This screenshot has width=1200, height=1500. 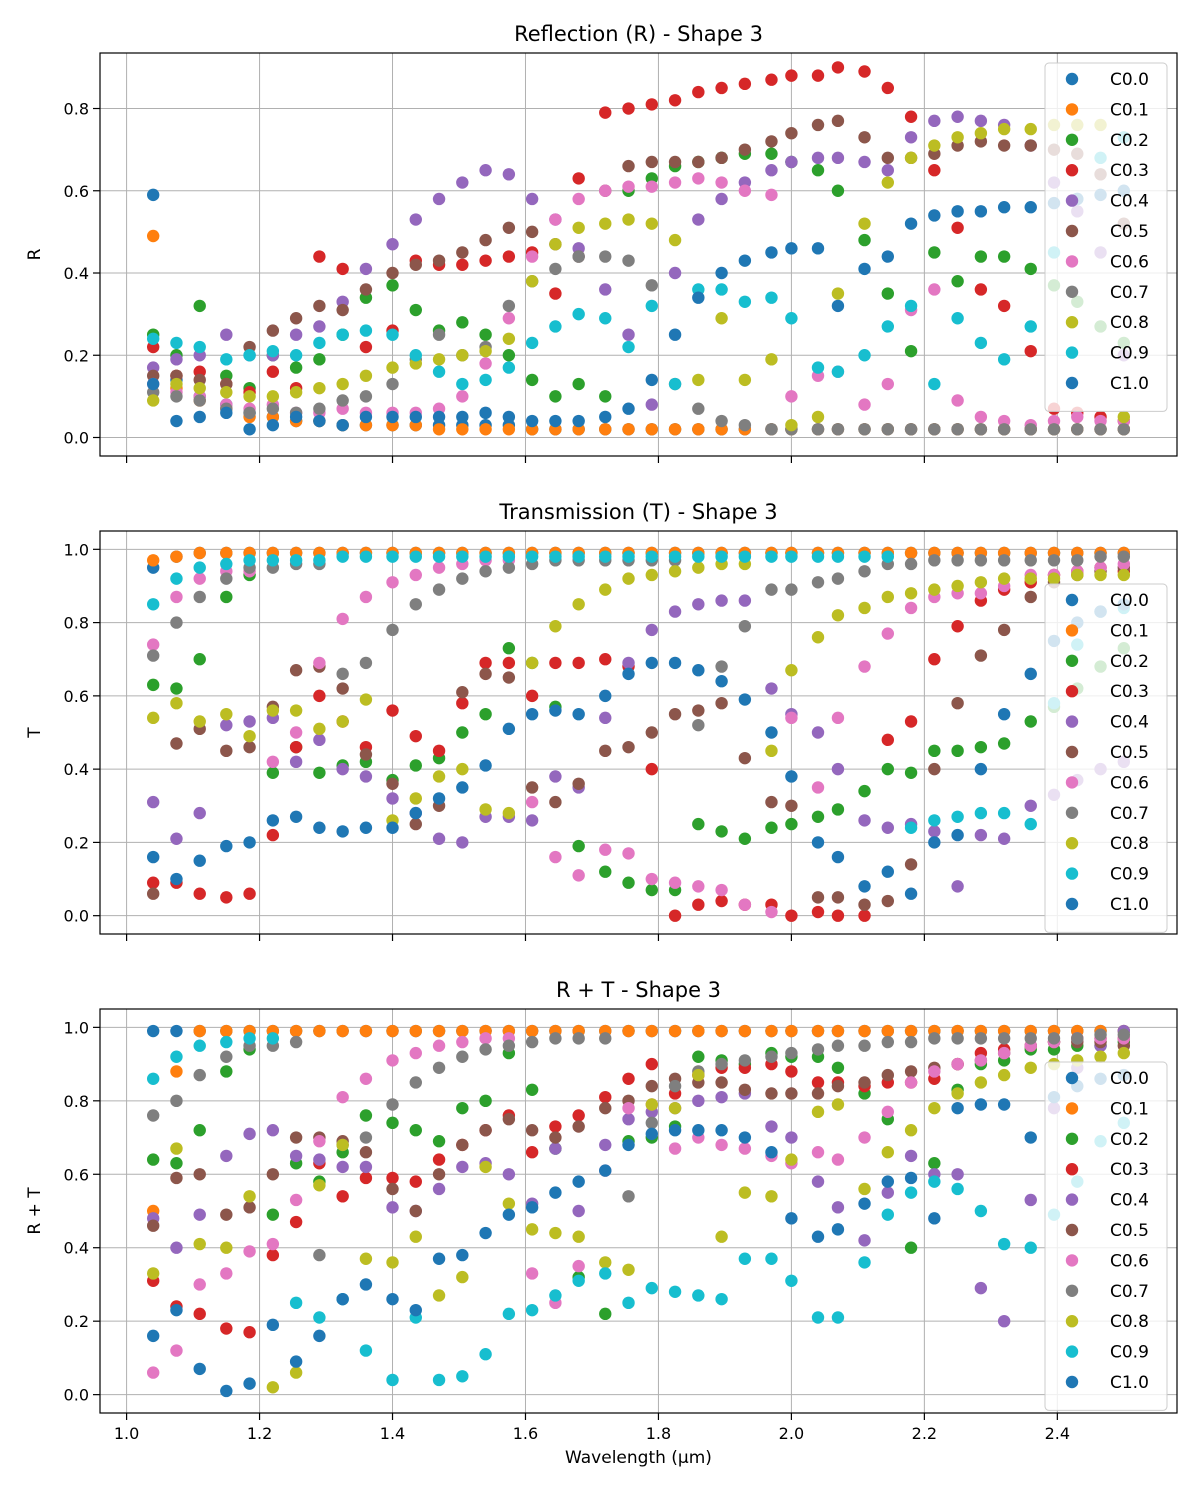 What do you see at coordinates (1129, 141) in the screenshot?
I see `legend-label: C0.2` at bounding box center [1129, 141].